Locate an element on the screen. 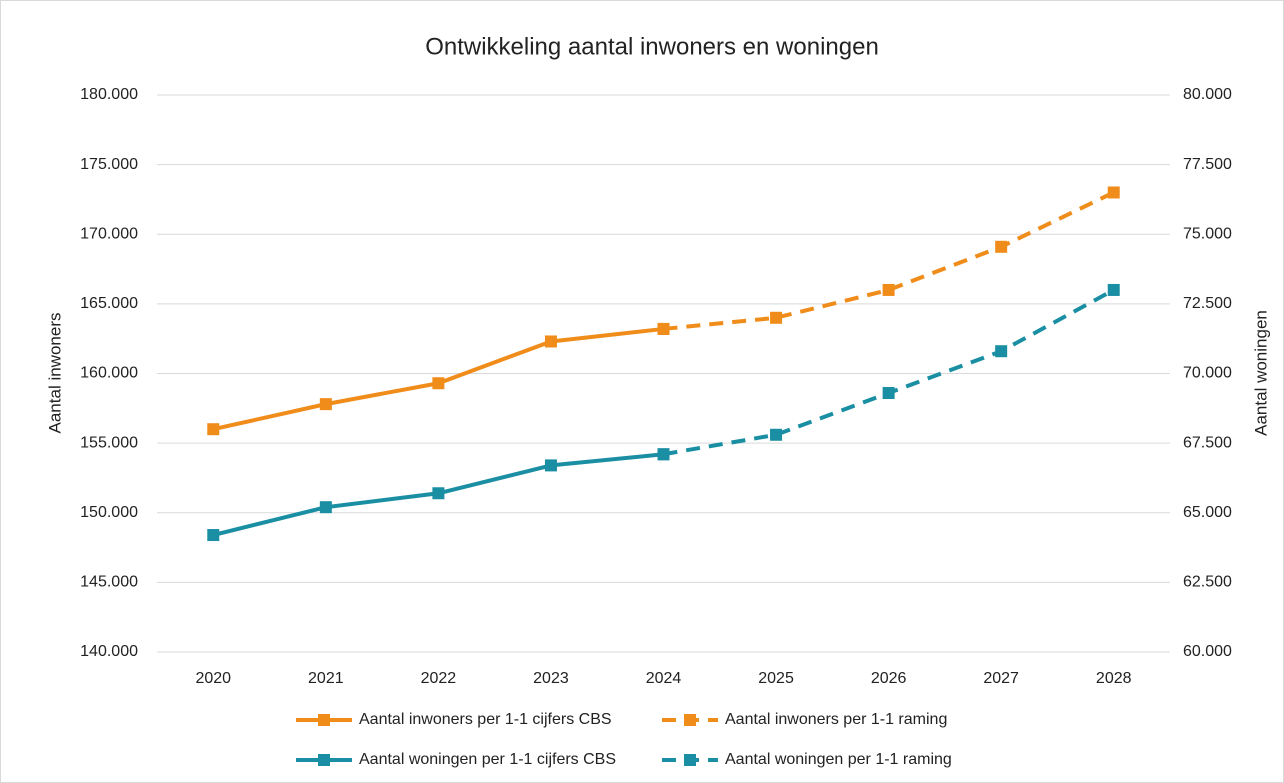 This screenshot has width=1284, height=783. x-tick-label: 2025 is located at coordinates (776, 678).